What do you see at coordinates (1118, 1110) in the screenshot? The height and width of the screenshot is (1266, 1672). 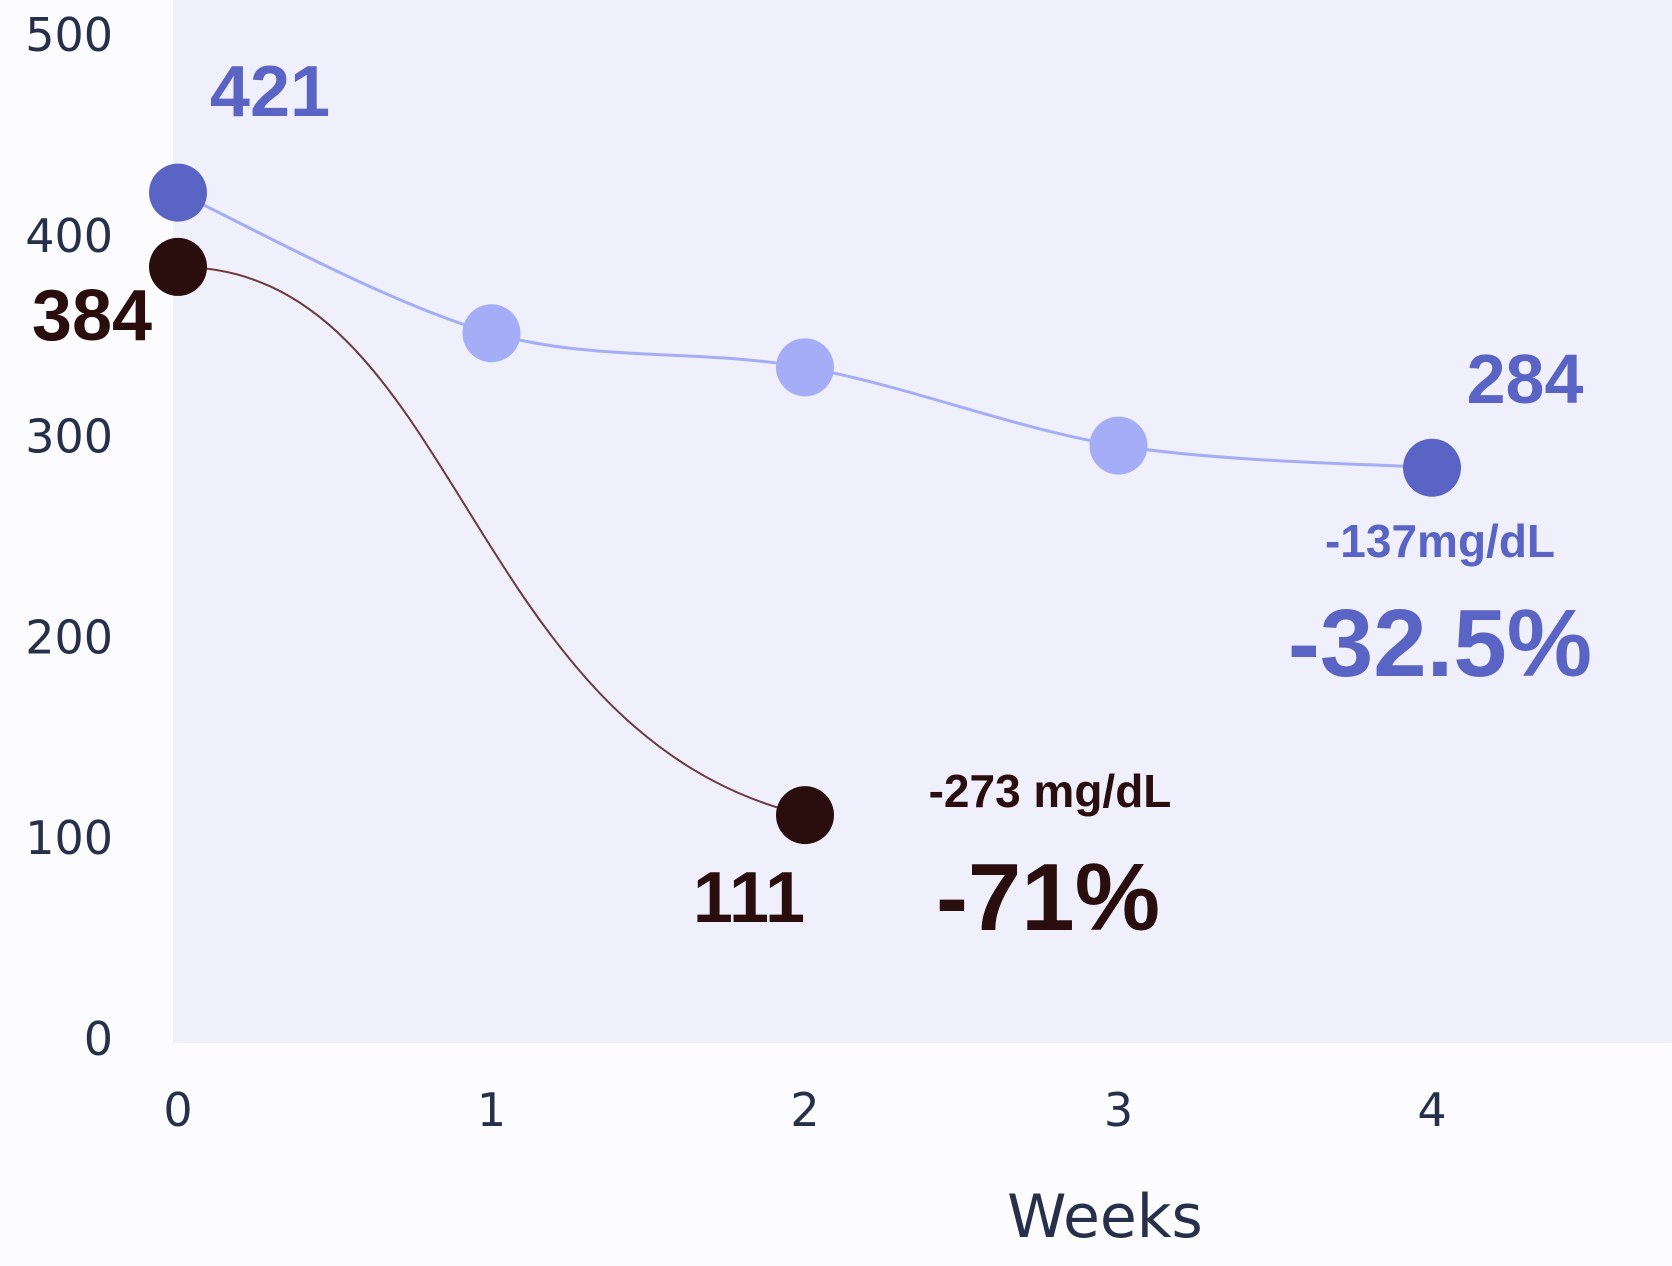 I see `x-tick-label: 3` at bounding box center [1118, 1110].